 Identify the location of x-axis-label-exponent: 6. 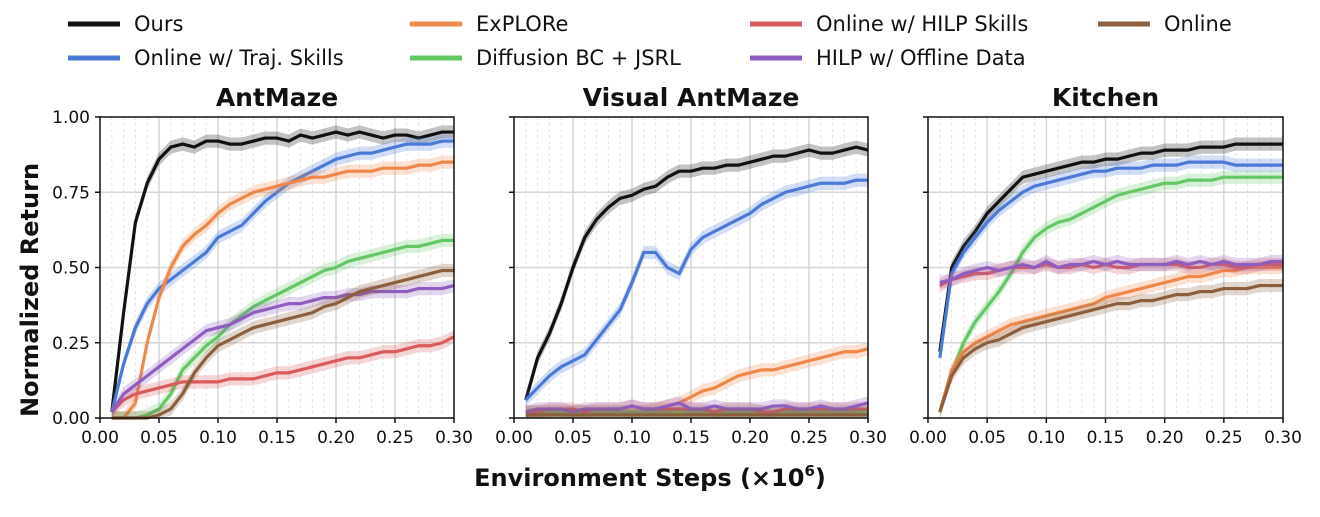
(809, 471).